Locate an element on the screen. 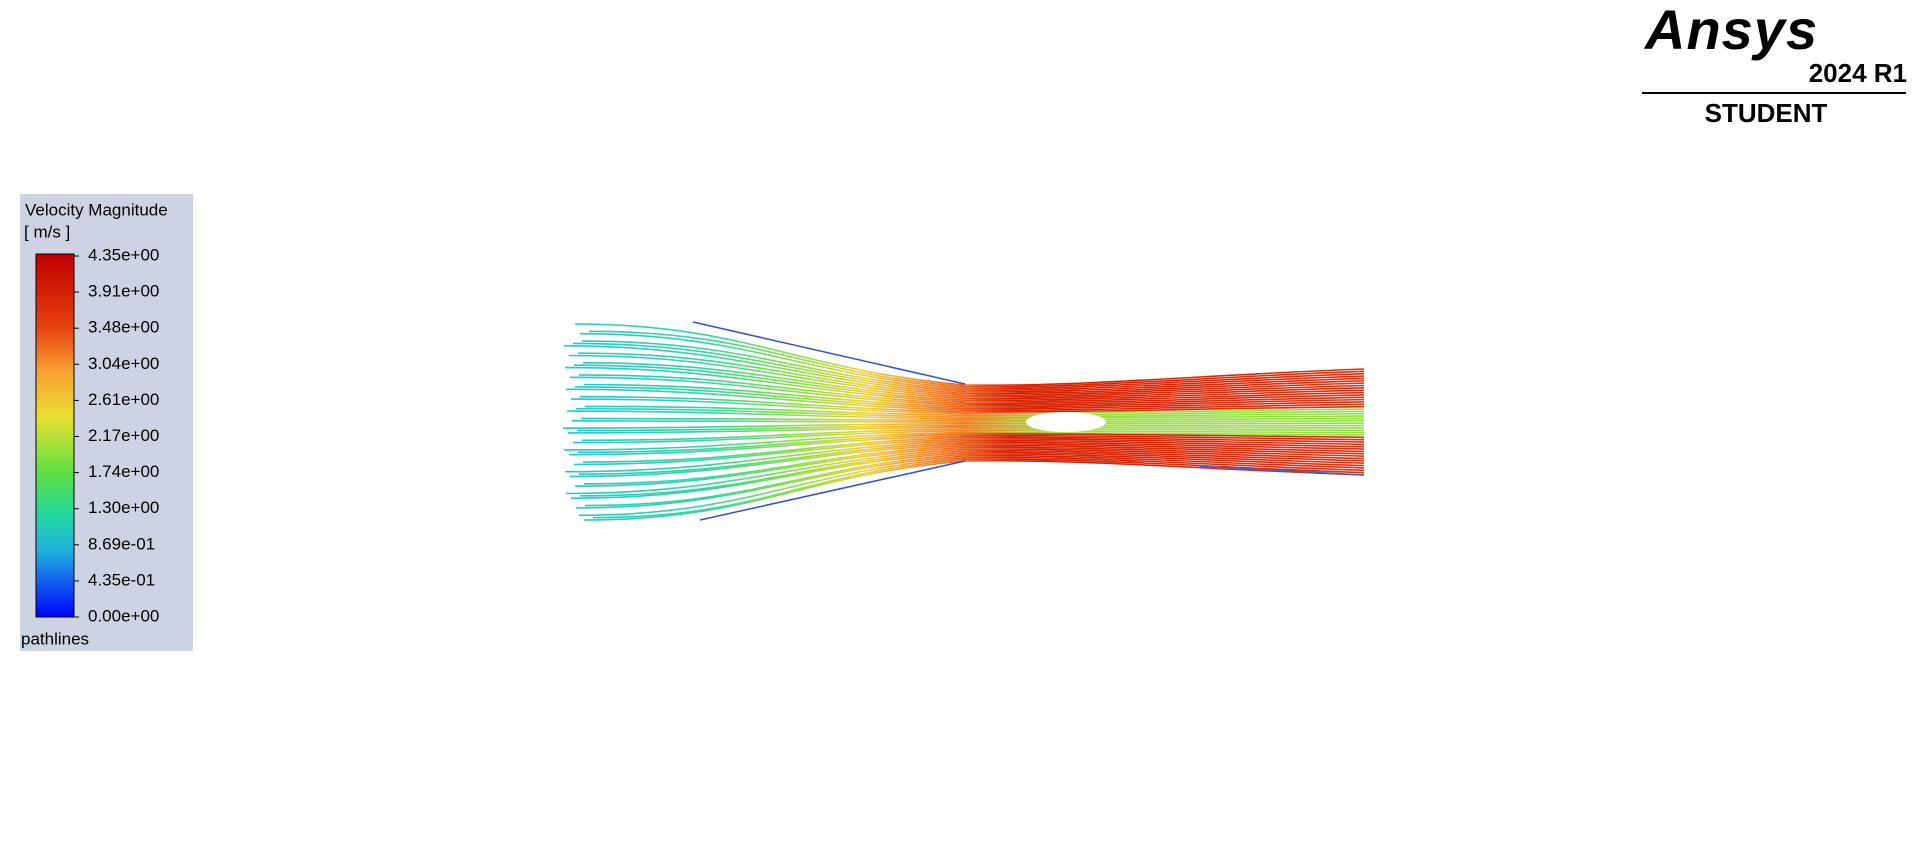 Image resolution: width=1927 pixels, height=845 pixels. logo-edition: STUDENT is located at coordinates (1766, 113).